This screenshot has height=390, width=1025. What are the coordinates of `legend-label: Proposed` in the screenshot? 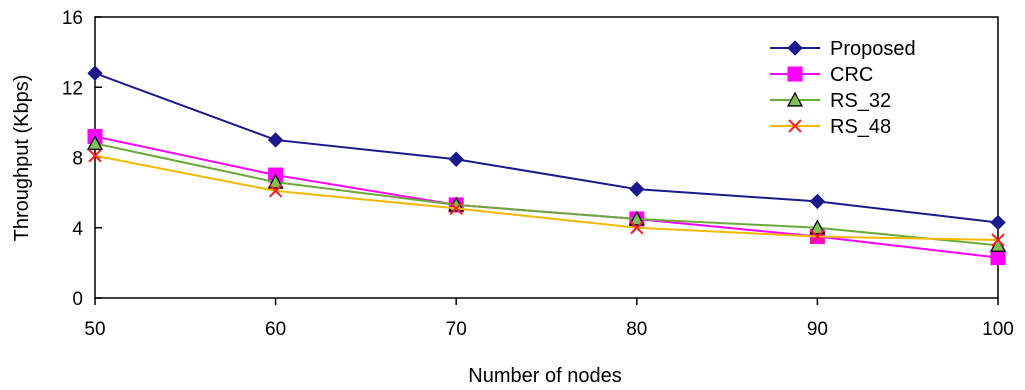 It's located at (873, 49).